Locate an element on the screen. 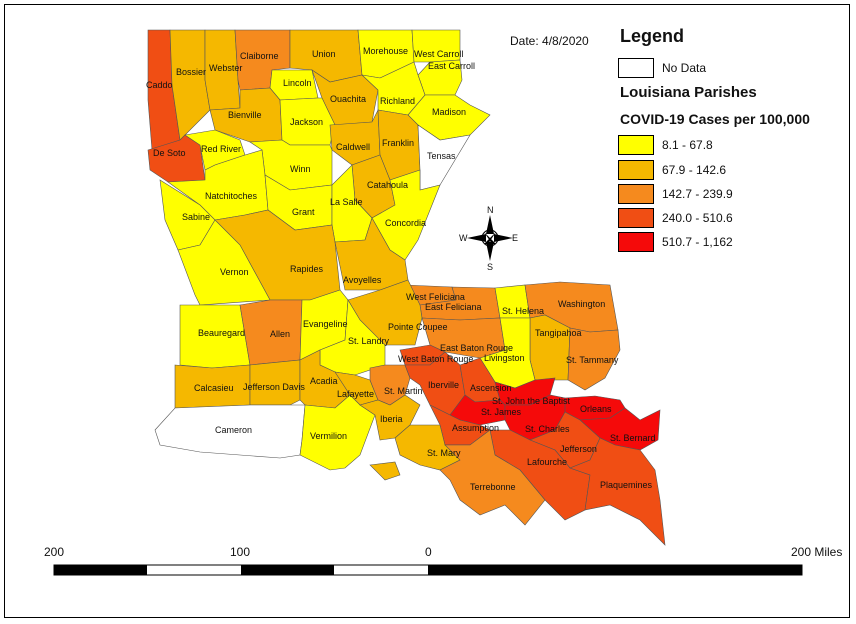 This screenshot has width=856, height=624. scale-label-0: 0 is located at coordinates (428, 552).